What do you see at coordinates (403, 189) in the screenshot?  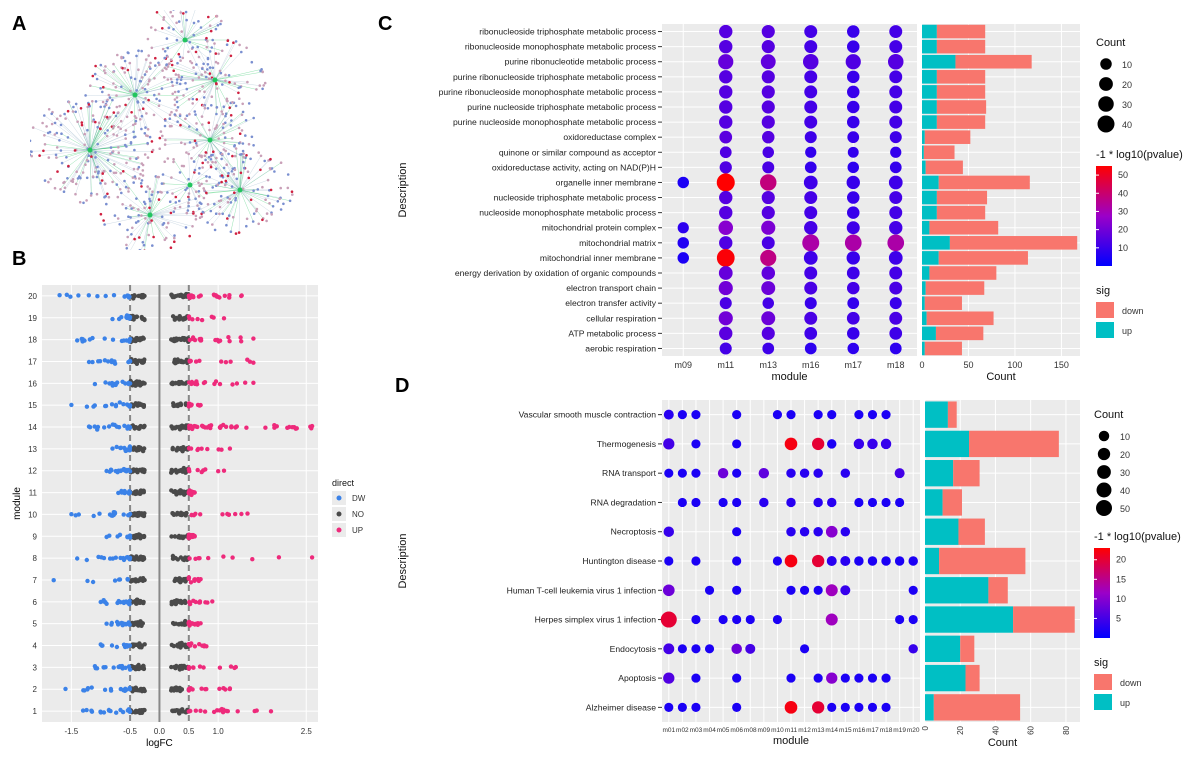 I see `y-axis-label: Description` at bounding box center [403, 189].